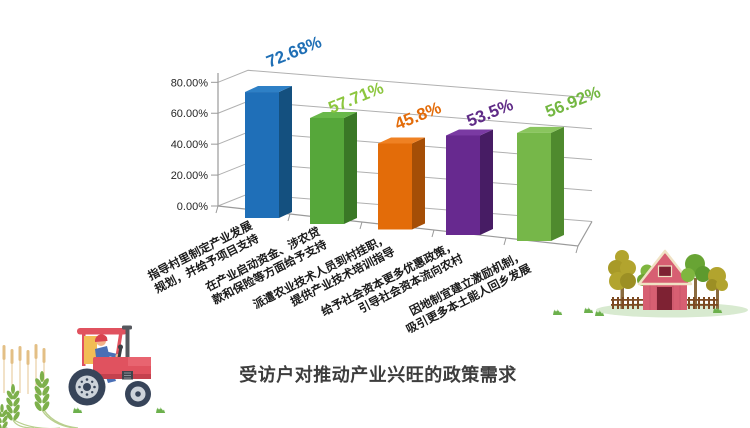 The image size is (750, 428). I want to click on barn-illustration, so click(650, 283).